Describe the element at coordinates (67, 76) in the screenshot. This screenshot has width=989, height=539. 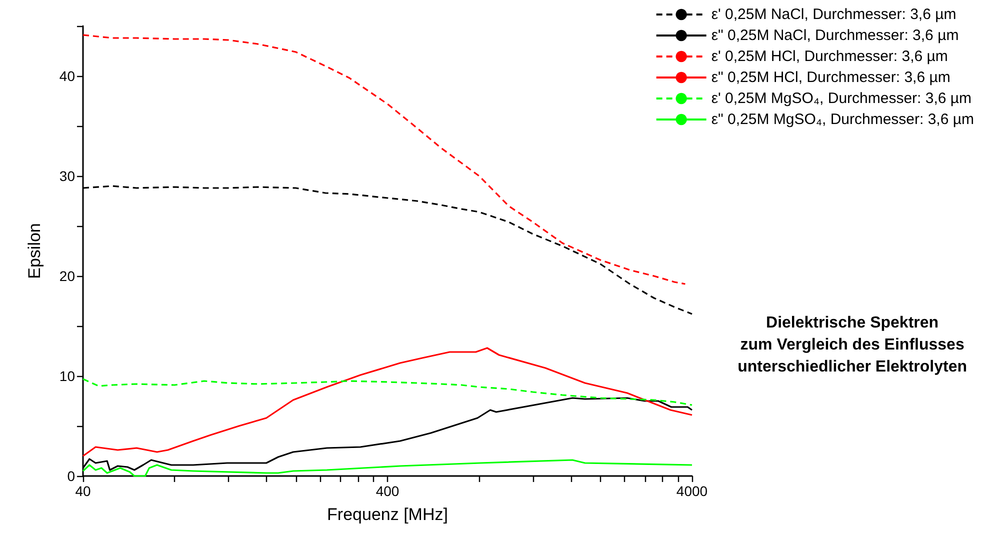
I see `y-tick-label: 40` at that location.